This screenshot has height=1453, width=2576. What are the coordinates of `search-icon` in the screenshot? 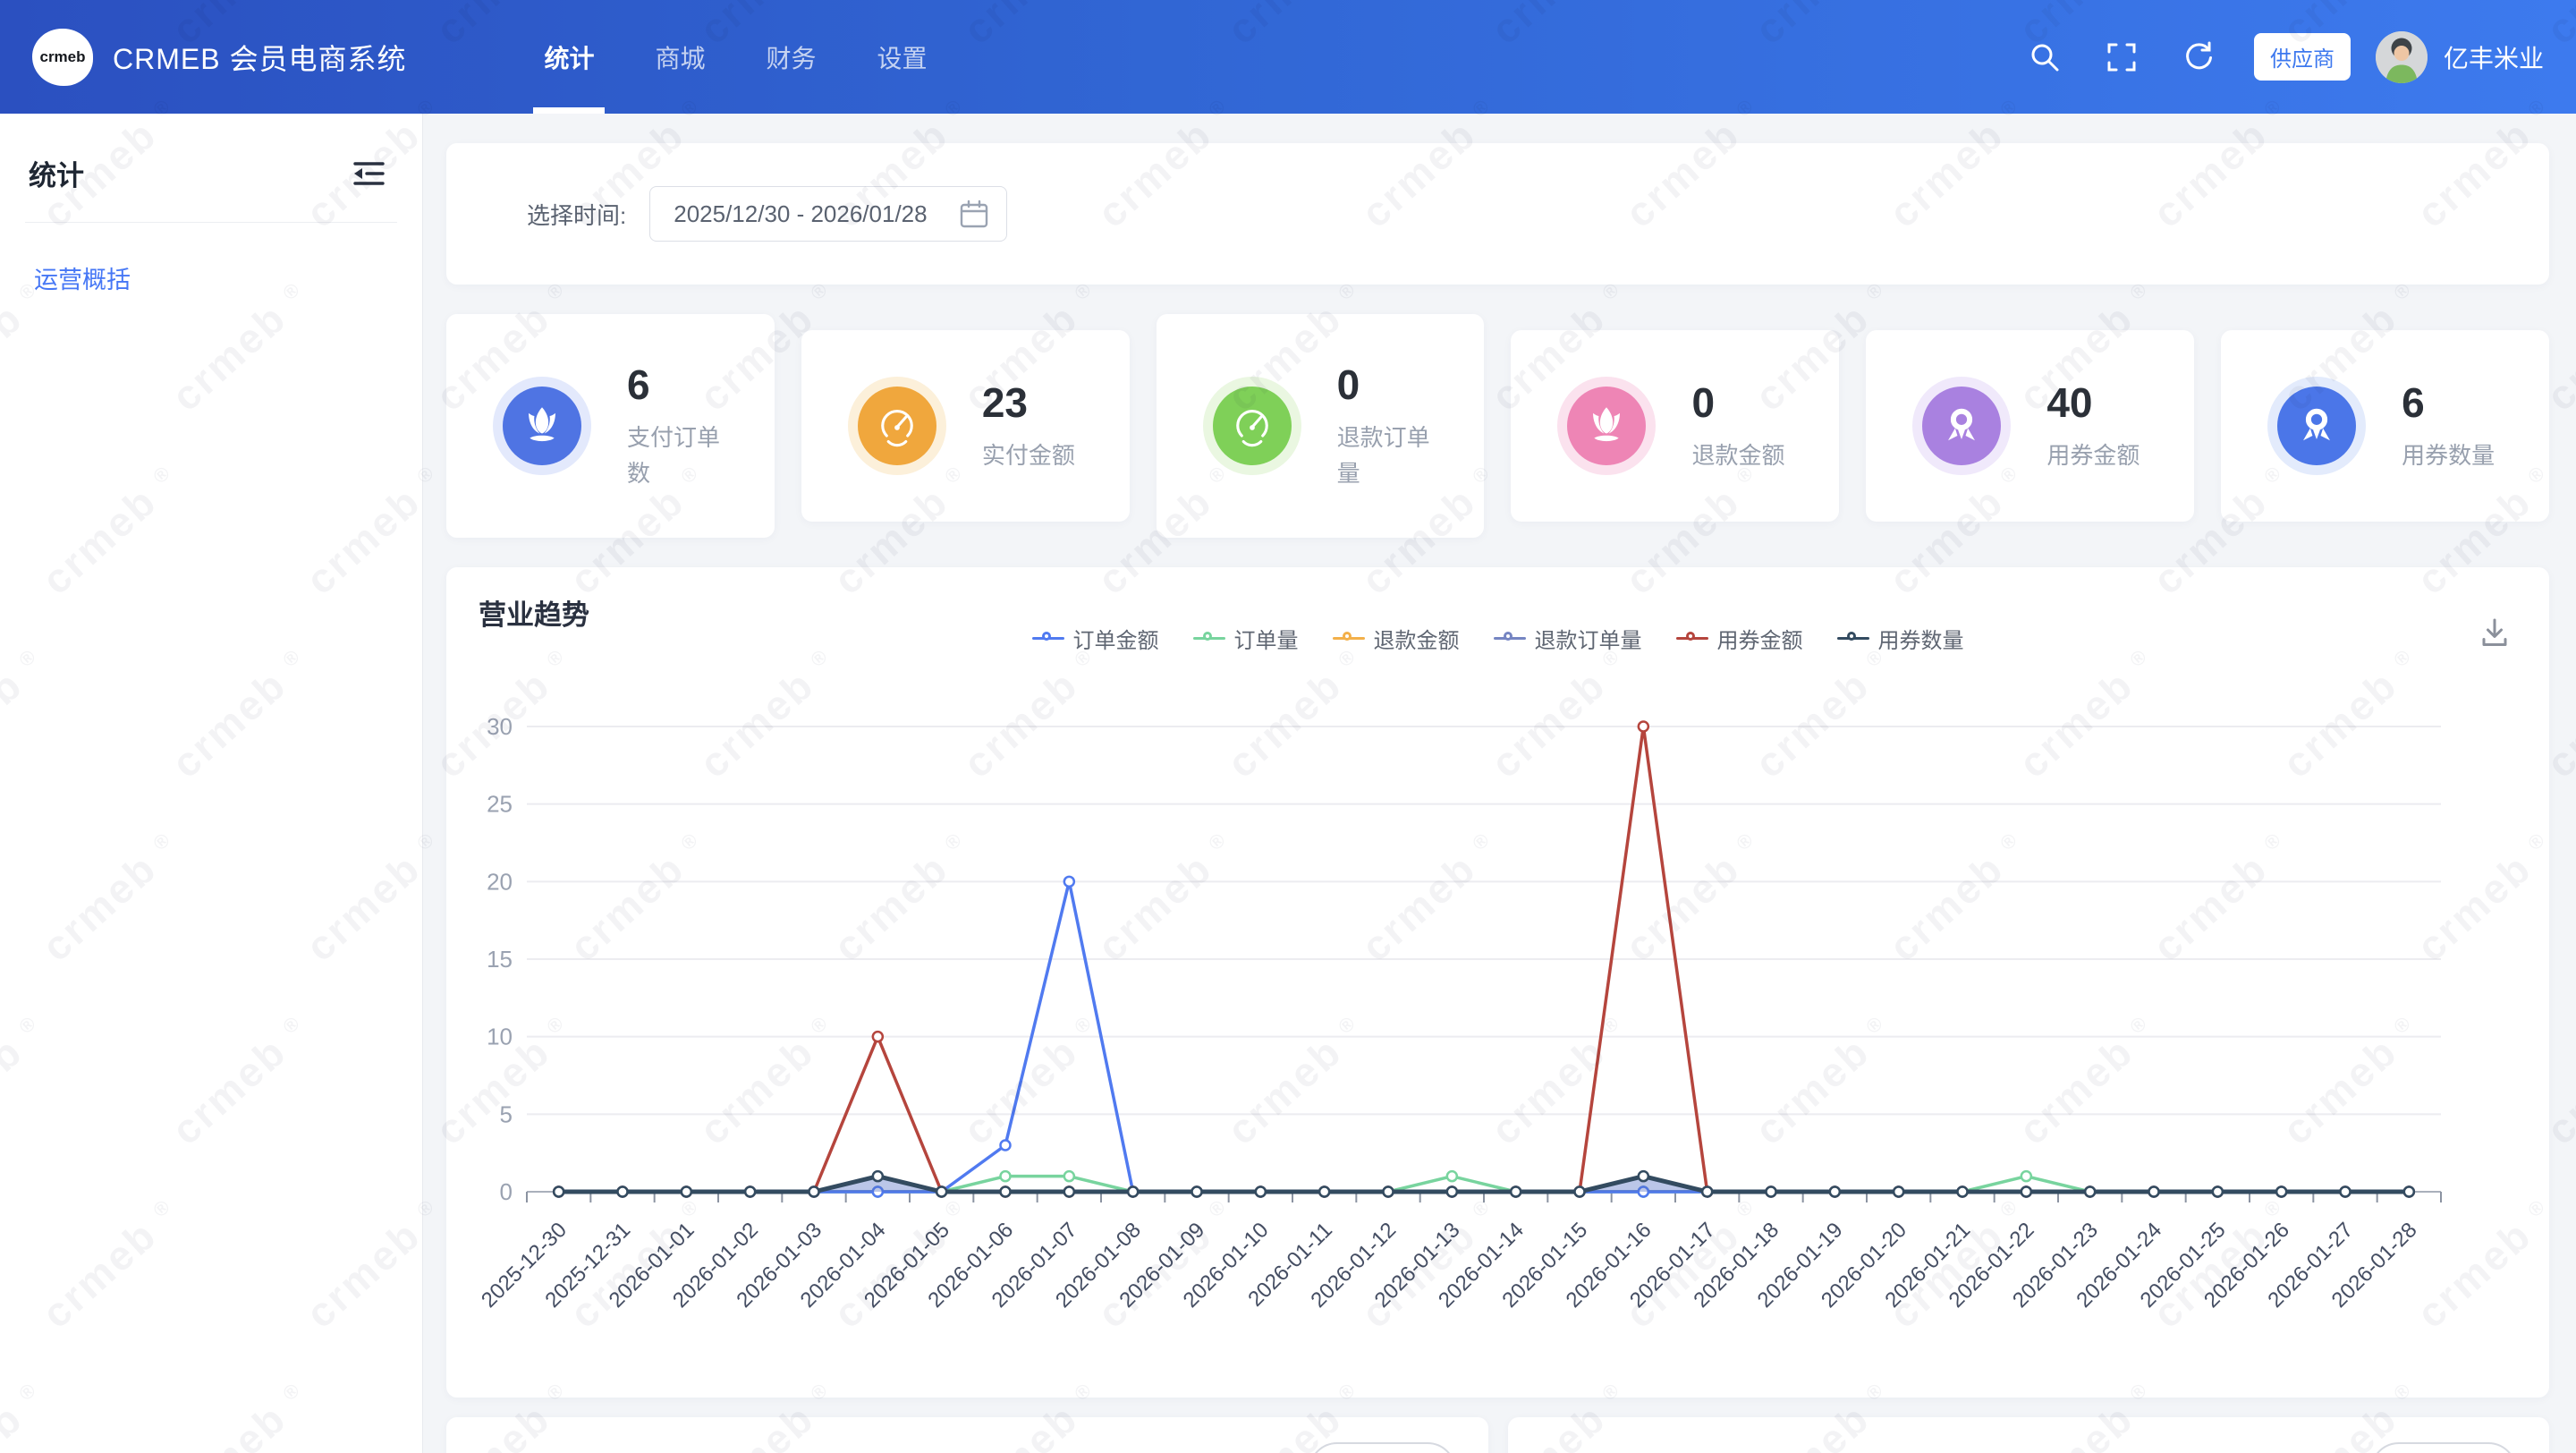 It's located at (2045, 57).